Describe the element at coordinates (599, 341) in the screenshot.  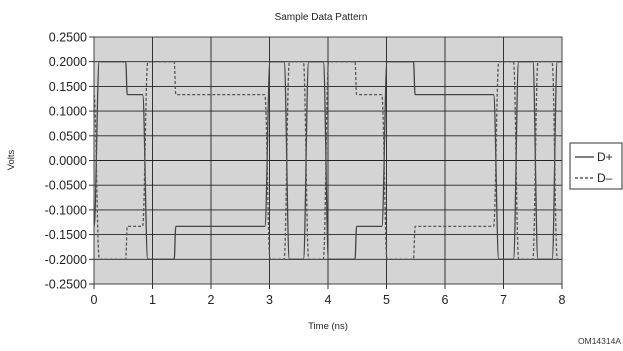
I see `figure-id: OM14314A` at that location.